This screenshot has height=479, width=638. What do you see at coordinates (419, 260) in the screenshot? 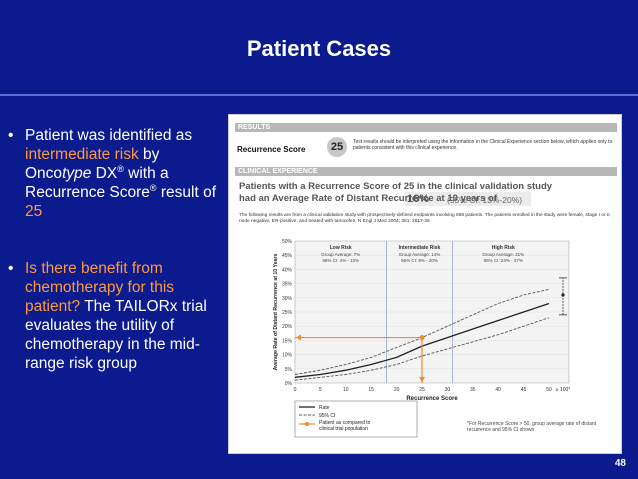
I see `group-ci: 95% CI: 8% - 20%` at bounding box center [419, 260].